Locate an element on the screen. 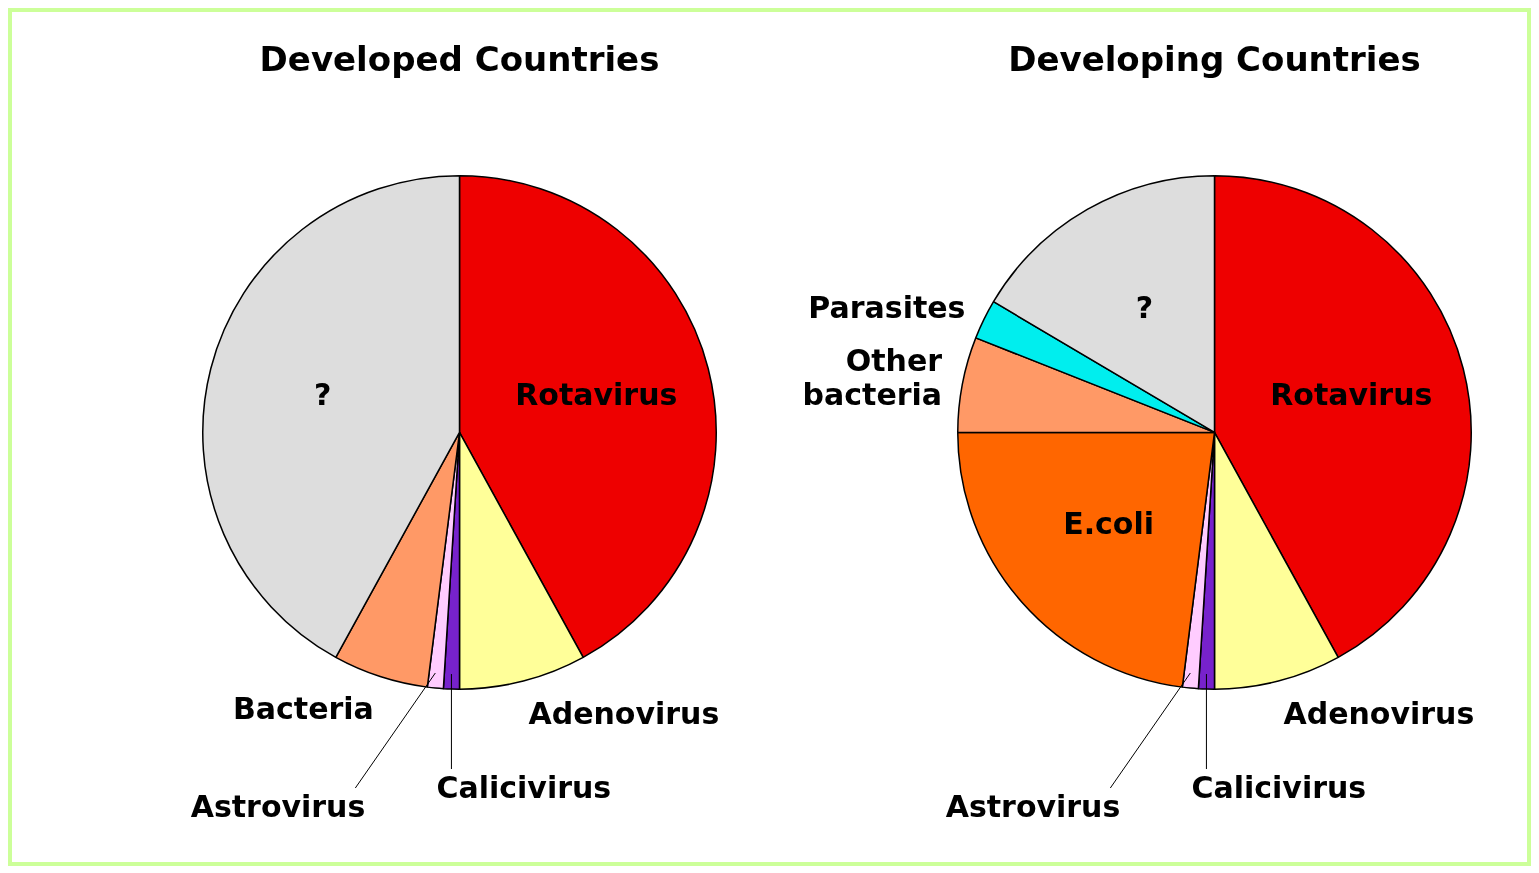 This screenshot has width=1539, height=873. chart-title: Developing Countries is located at coordinates (1214, 59).